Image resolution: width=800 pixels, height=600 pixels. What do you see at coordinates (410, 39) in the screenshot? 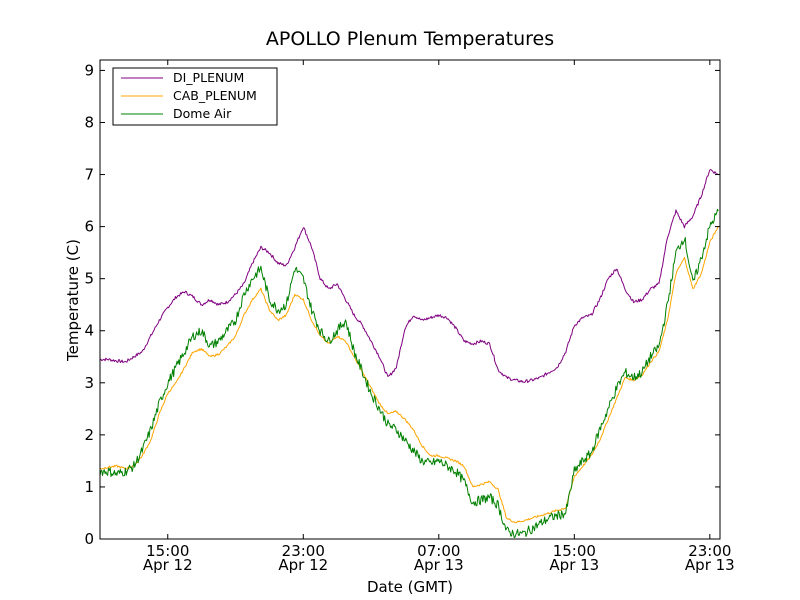
I see `chart-title: APOLLO Plenum Temperatures` at bounding box center [410, 39].